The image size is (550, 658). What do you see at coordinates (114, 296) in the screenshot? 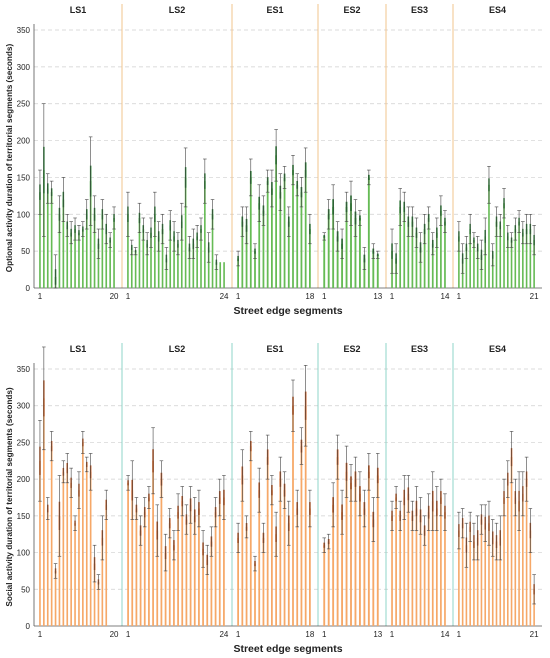
I see `x-tick-label: 20` at bounding box center [114, 296].